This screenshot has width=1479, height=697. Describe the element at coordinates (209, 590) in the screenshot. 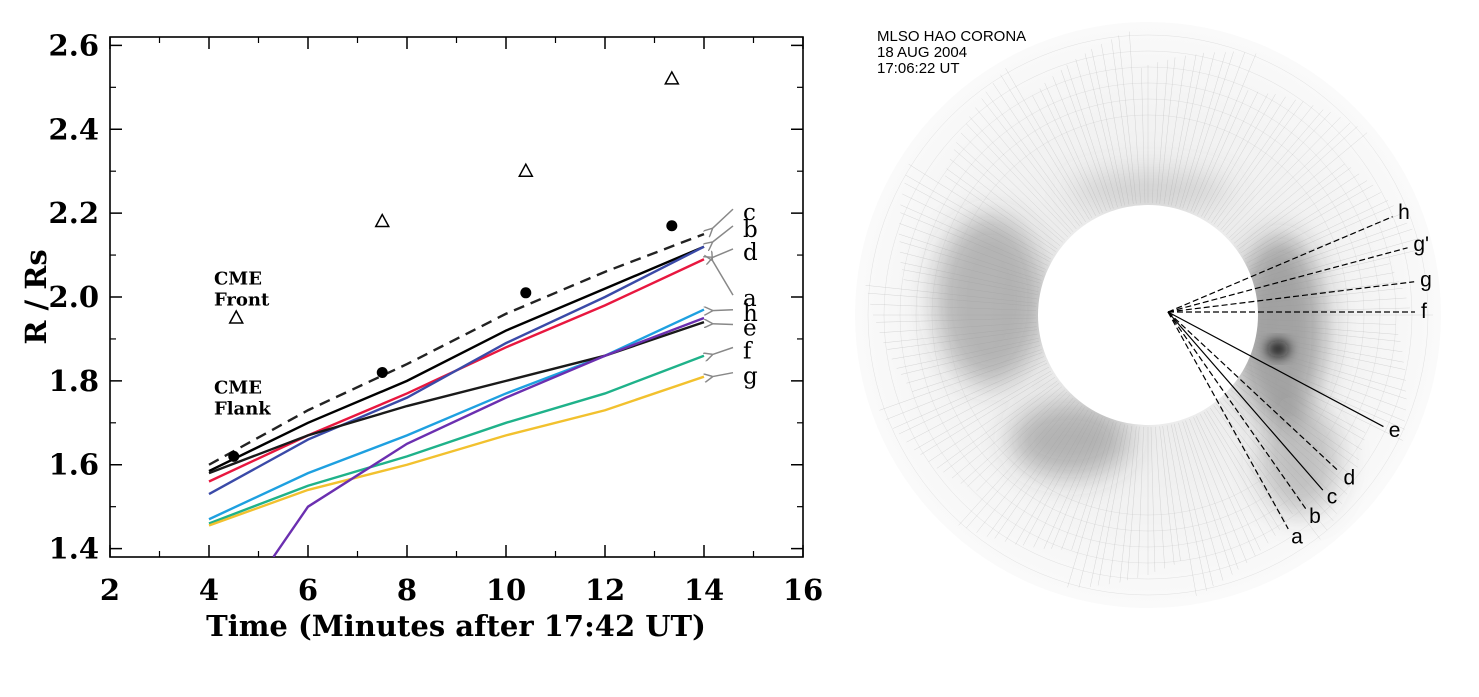

I see `x-tick-label: 4` at that location.